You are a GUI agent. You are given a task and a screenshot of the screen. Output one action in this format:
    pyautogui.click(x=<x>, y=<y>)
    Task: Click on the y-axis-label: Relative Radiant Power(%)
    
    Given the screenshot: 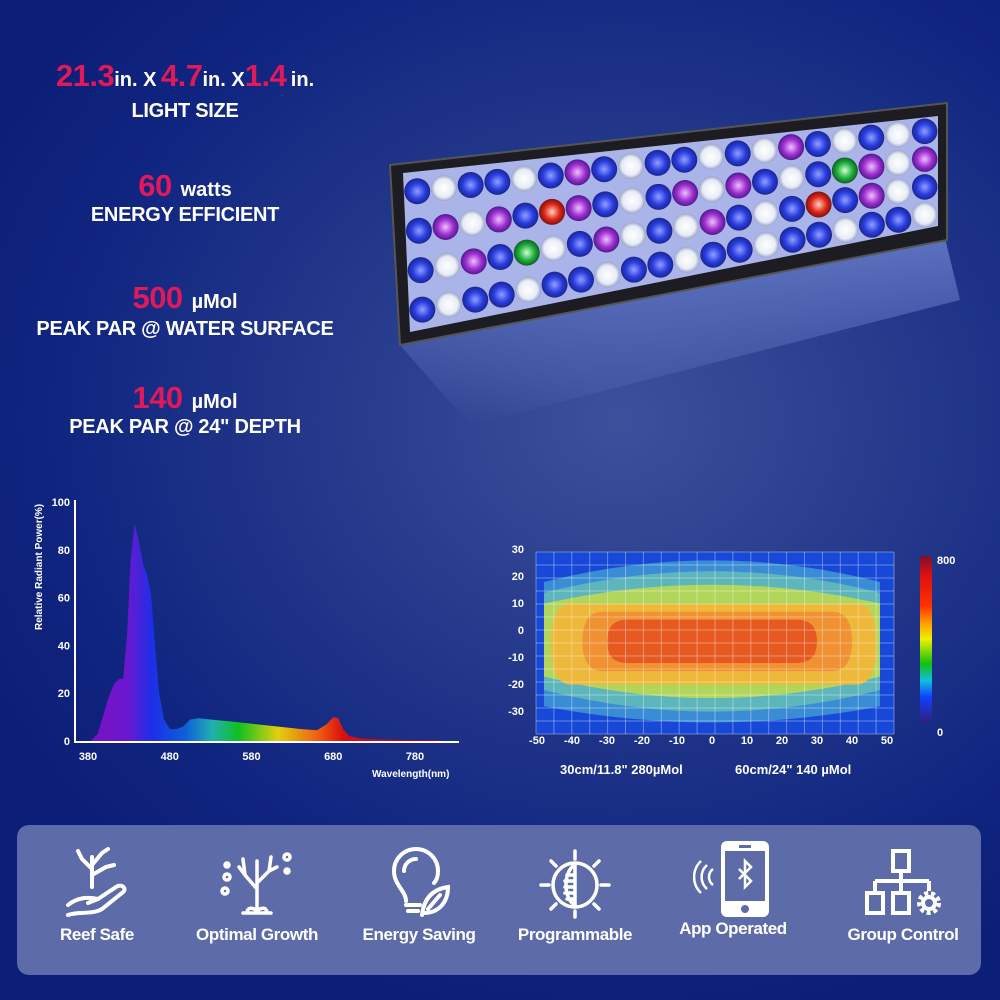 What is the action you would take?
    pyautogui.click(x=39, y=567)
    